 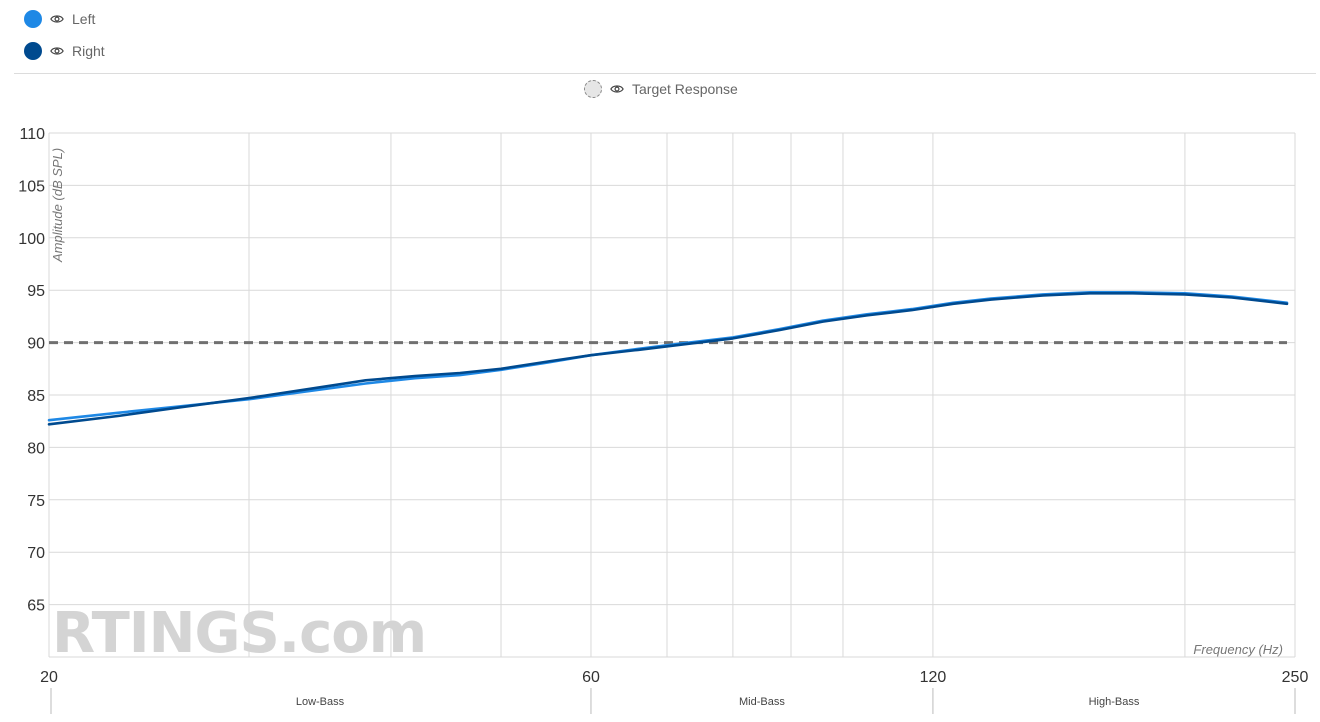 I want to click on y-tick-label: 85, so click(x=36, y=396).